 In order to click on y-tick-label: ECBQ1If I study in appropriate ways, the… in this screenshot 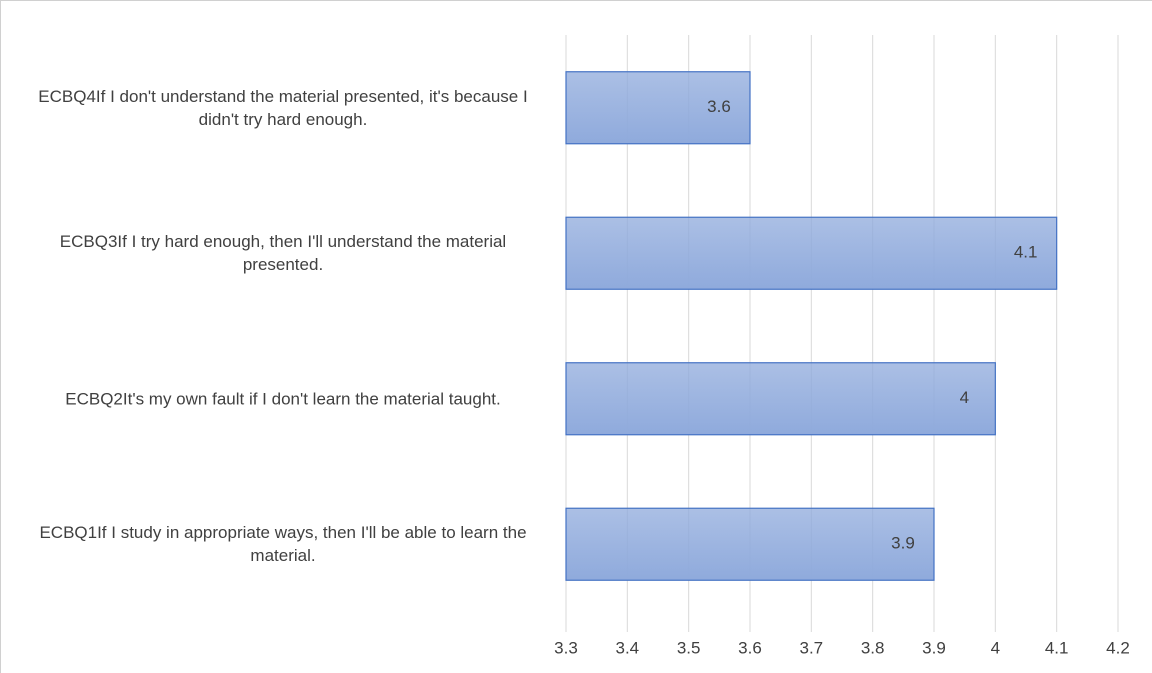, I will do `click(283, 544)`.